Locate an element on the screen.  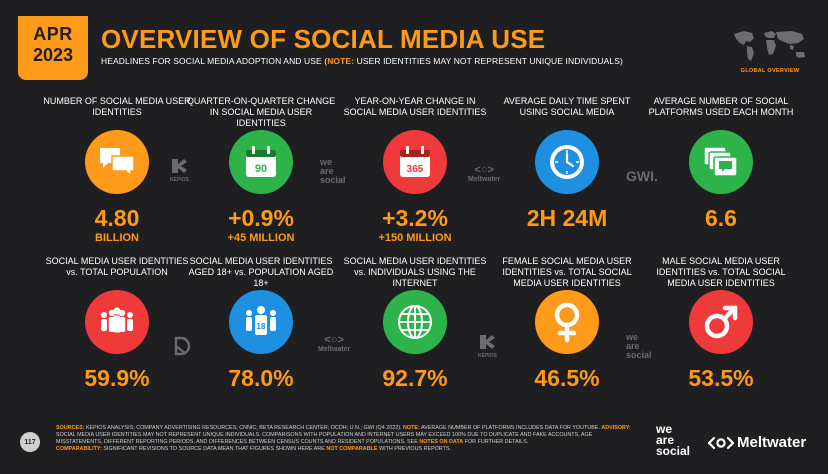
stat-value: 92.7% is located at coordinates (415, 378).